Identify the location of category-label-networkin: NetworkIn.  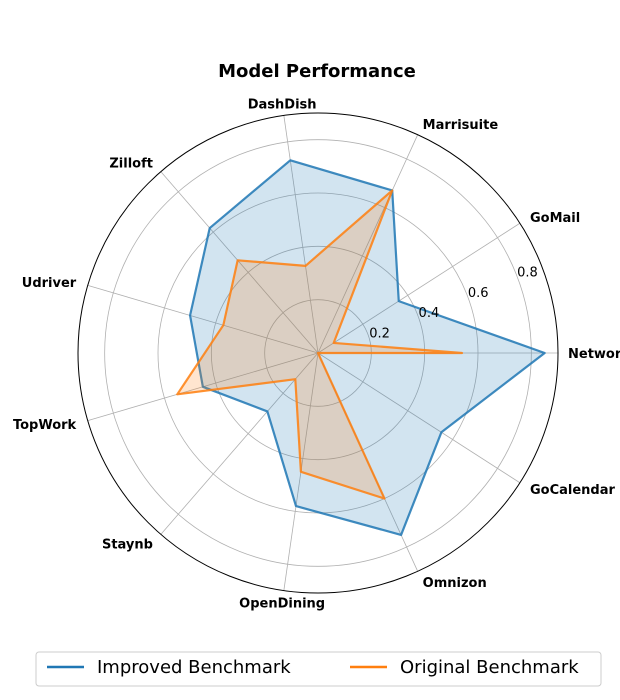
(594, 354).